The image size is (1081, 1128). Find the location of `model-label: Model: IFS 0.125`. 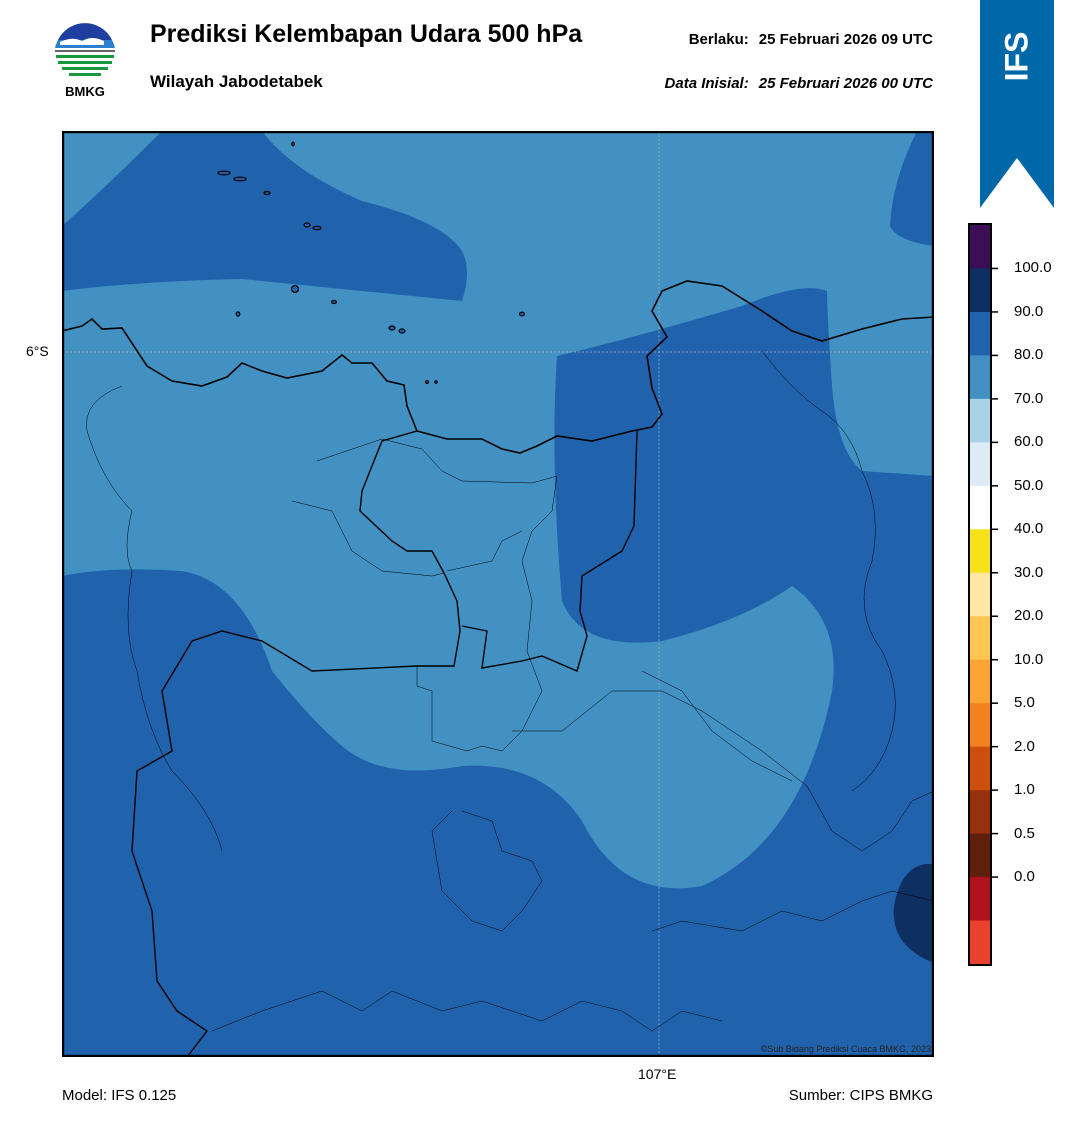

model-label: Model: IFS 0.125 is located at coordinates (119, 1095).